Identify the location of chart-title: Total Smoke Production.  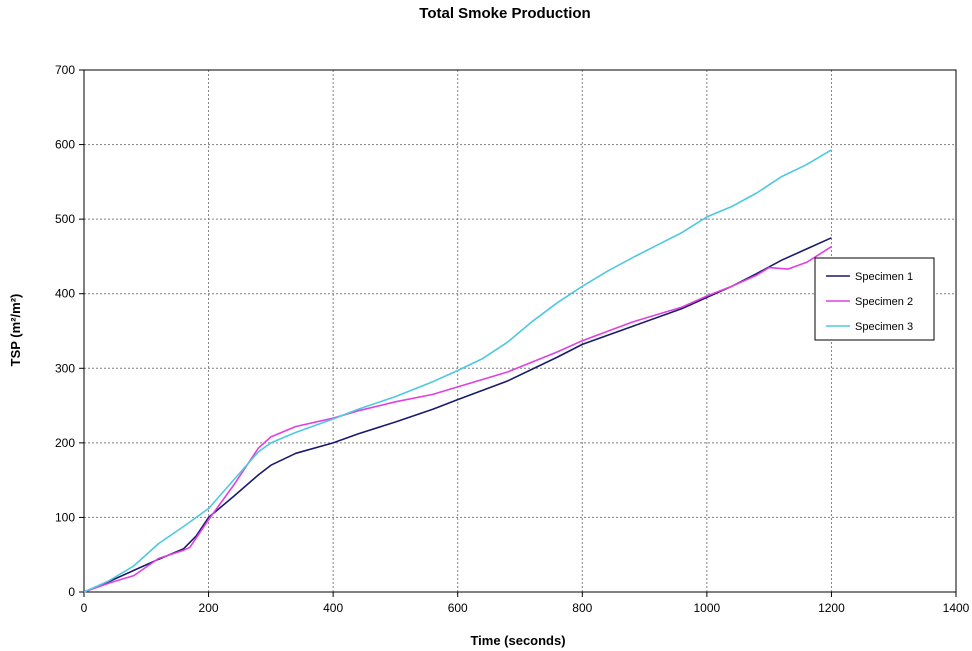
(504, 13).